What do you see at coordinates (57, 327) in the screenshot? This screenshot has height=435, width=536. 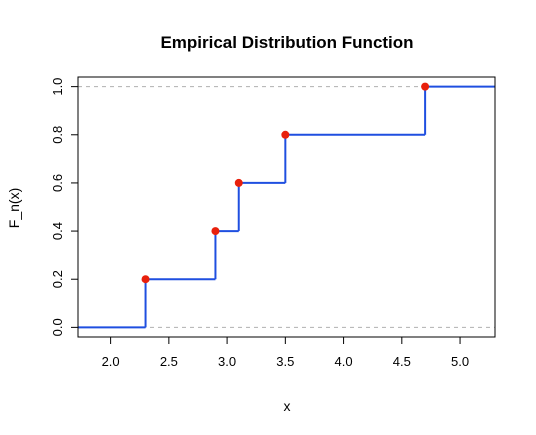 I see `y-tick-label-0: 0.0` at bounding box center [57, 327].